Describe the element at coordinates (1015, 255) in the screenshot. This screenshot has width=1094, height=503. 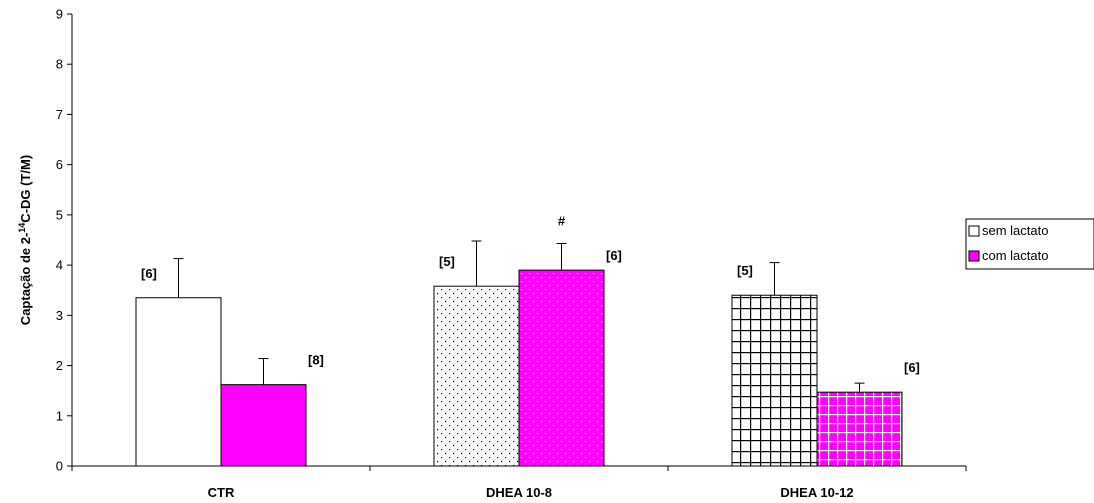
I see `legend-label-com-lactato: com lactato` at that location.